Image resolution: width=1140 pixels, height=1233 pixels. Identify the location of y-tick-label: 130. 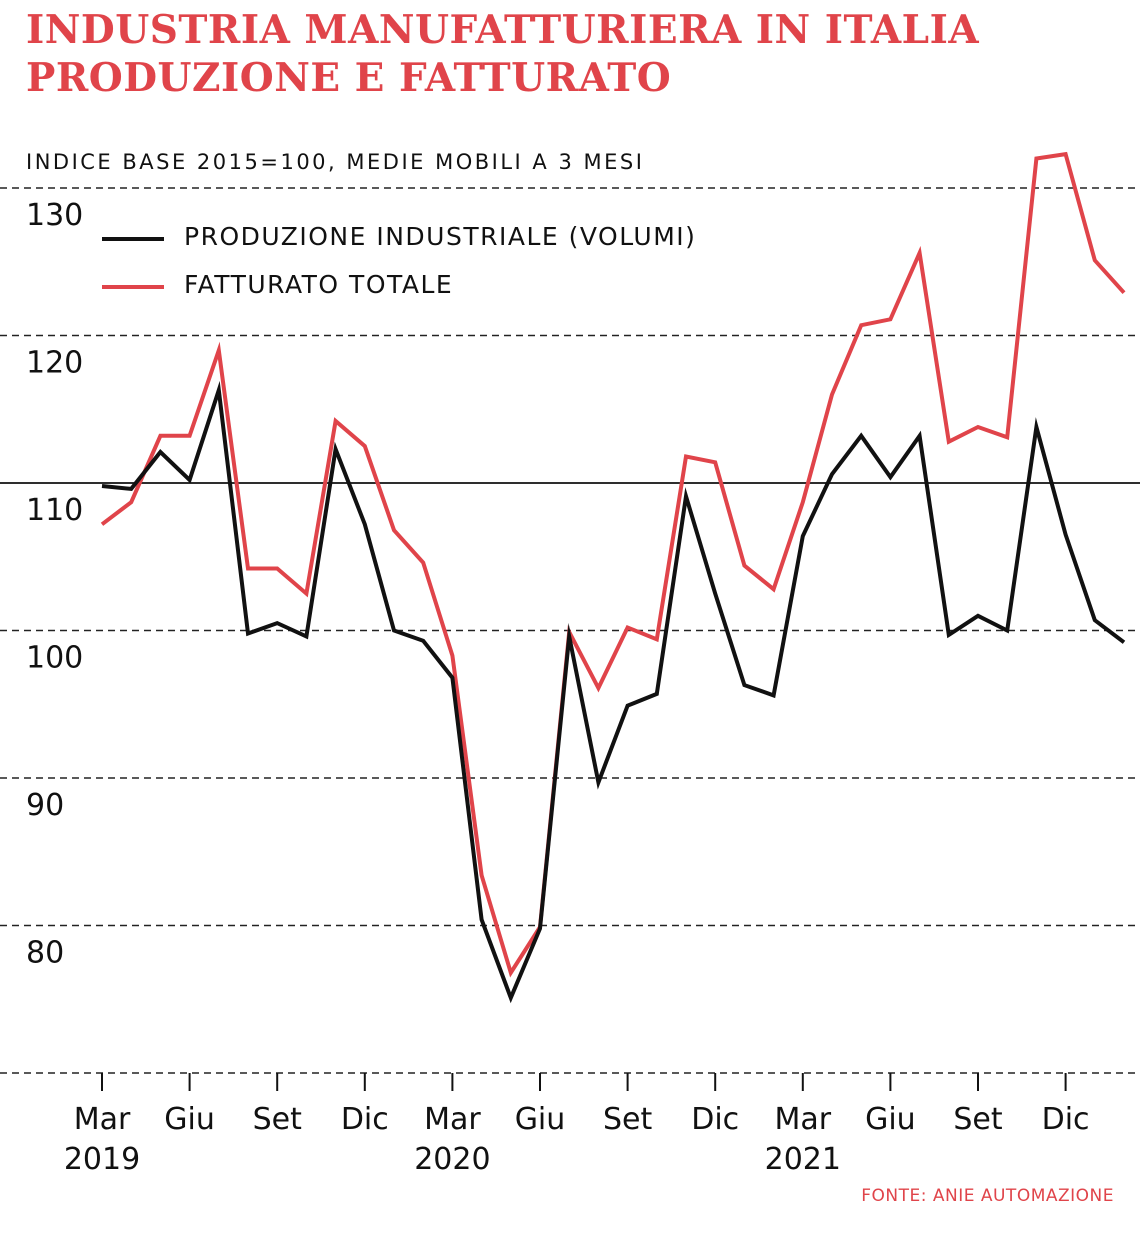
(54, 215).